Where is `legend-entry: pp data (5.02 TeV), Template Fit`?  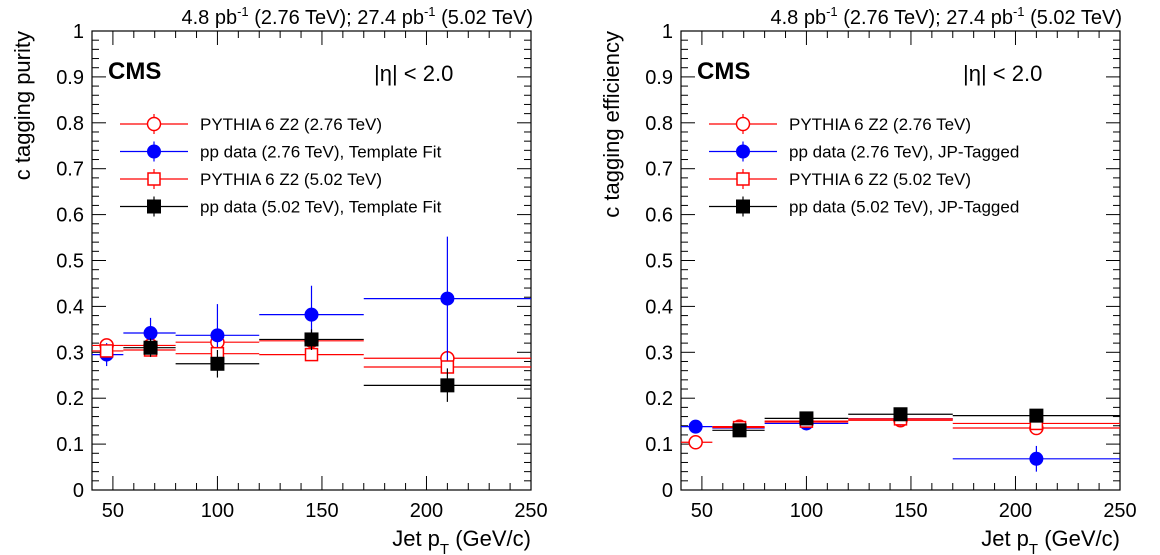 legend-entry: pp data (5.02 TeV), Template Fit is located at coordinates (281, 206).